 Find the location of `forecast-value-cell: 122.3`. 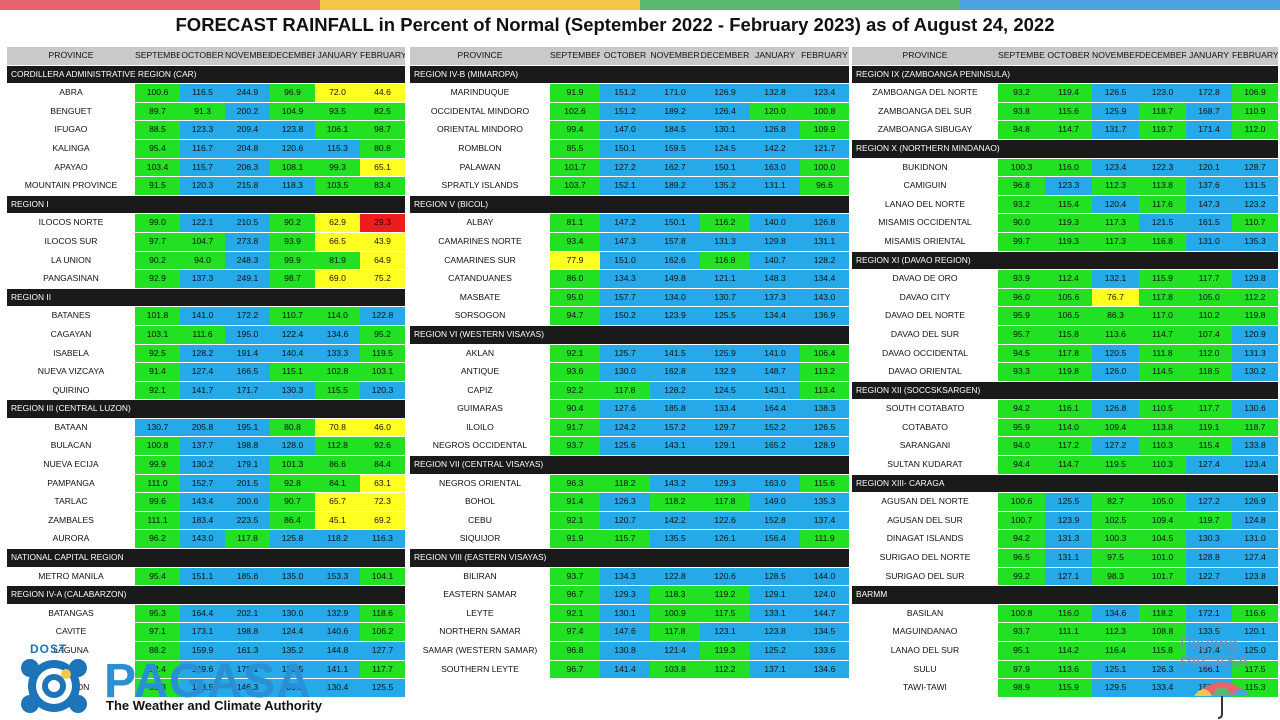

forecast-value-cell: 122.3 is located at coordinates (1162, 168).